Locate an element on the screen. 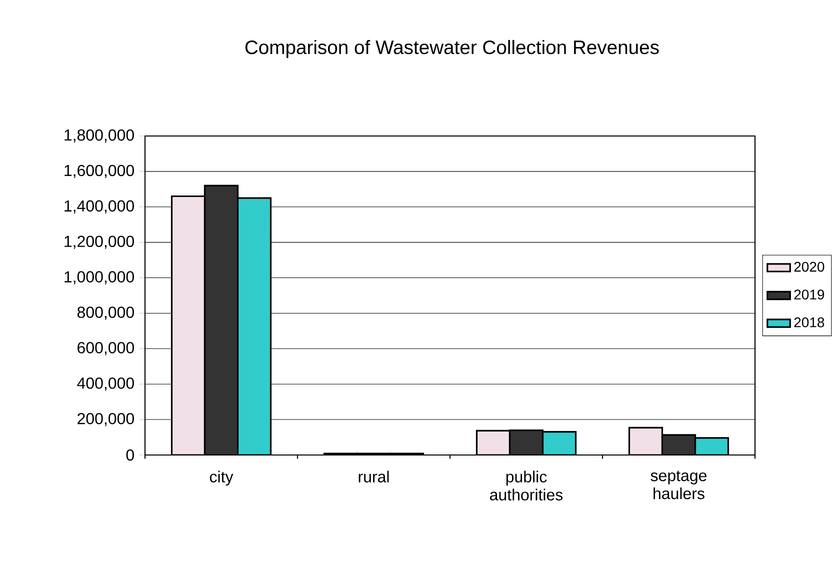 This screenshot has height=584, width=834. y-tick-label: 0 is located at coordinates (130, 455).